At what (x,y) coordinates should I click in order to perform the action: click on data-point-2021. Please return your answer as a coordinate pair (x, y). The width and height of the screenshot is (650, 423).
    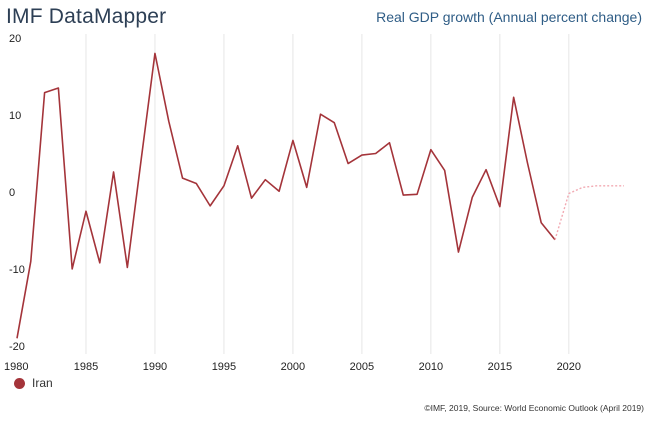
    Looking at the image, I should click on (583, 187).